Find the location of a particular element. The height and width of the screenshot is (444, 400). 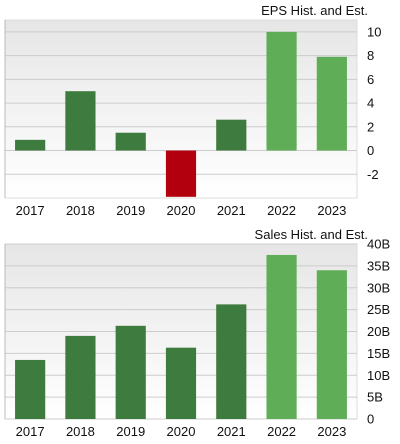

eps-bar-2019 is located at coordinates (130, 141).